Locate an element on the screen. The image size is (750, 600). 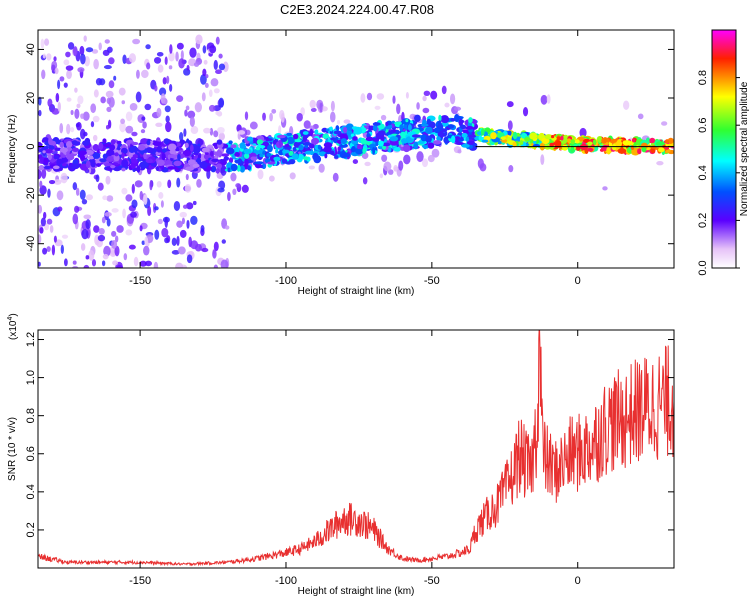
x-tick-label: 0 is located at coordinates (578, 581).